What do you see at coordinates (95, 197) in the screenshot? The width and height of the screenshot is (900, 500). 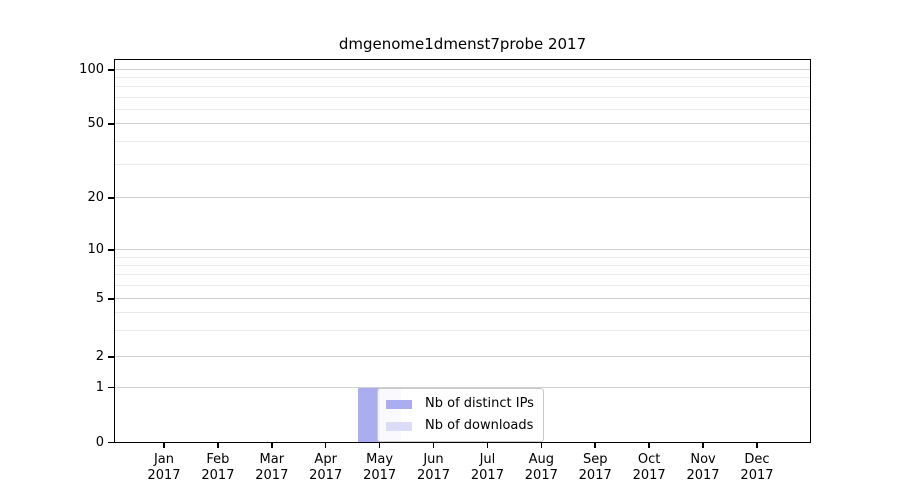 I see `y-tick-label: 20` at bounding box center [95, 197].